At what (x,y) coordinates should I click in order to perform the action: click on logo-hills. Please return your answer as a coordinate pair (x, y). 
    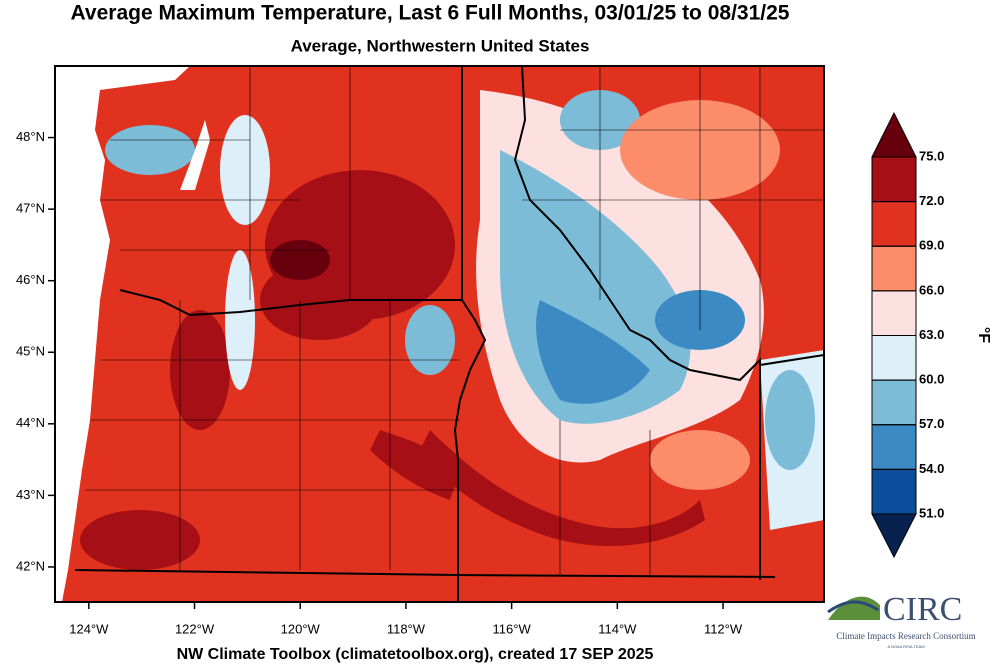
    Looking at the image, I should click on (854, 608).